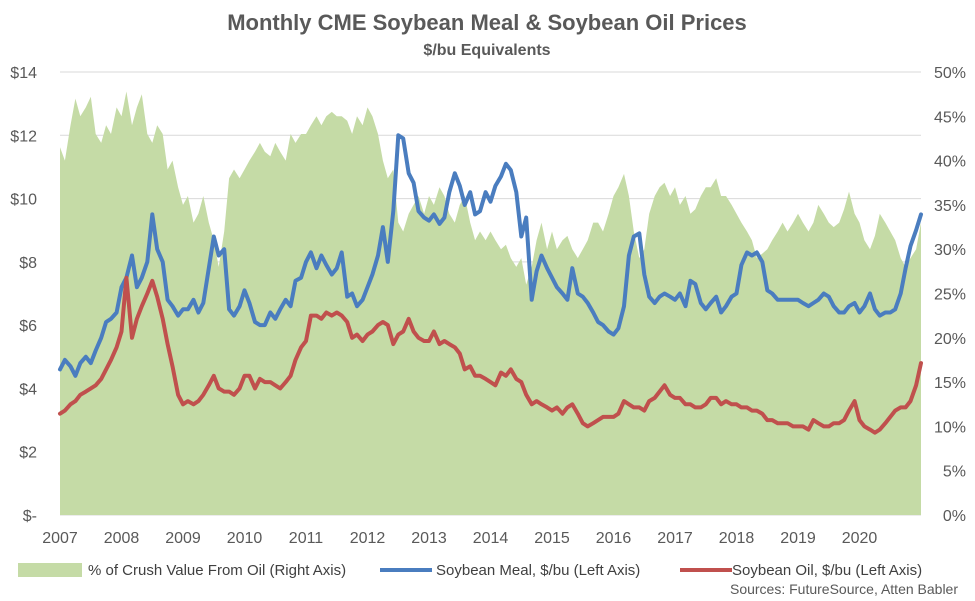 This screenshot has width=975, height=601. Describe the element at coordinates (217, 570) in the screenshot. I see `legend-label-crush-share: % of Crush Value From Oil (Right Axis)` at that location.